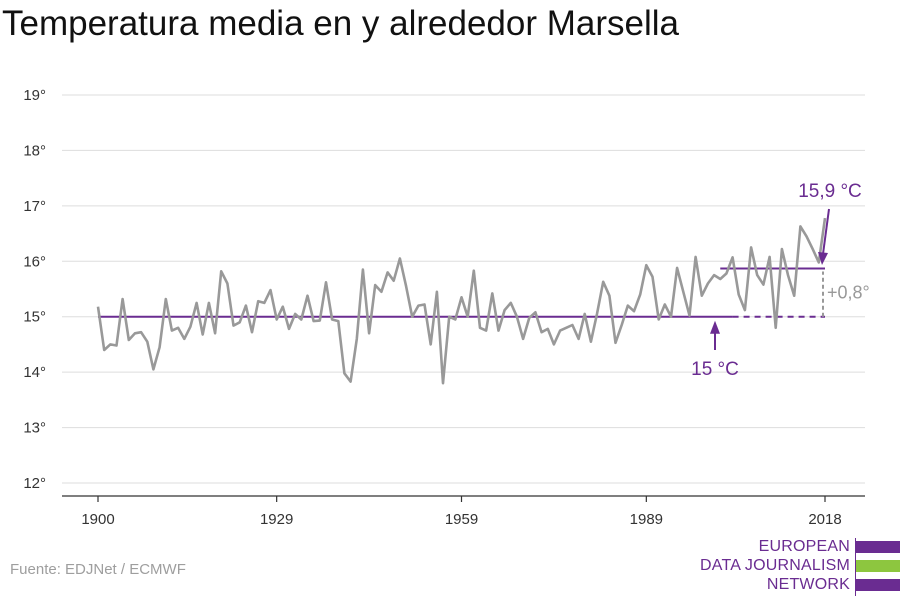 This screenshot has width=900, height=600. I want to click on y-tick-label: 15°, so click(34, 317).